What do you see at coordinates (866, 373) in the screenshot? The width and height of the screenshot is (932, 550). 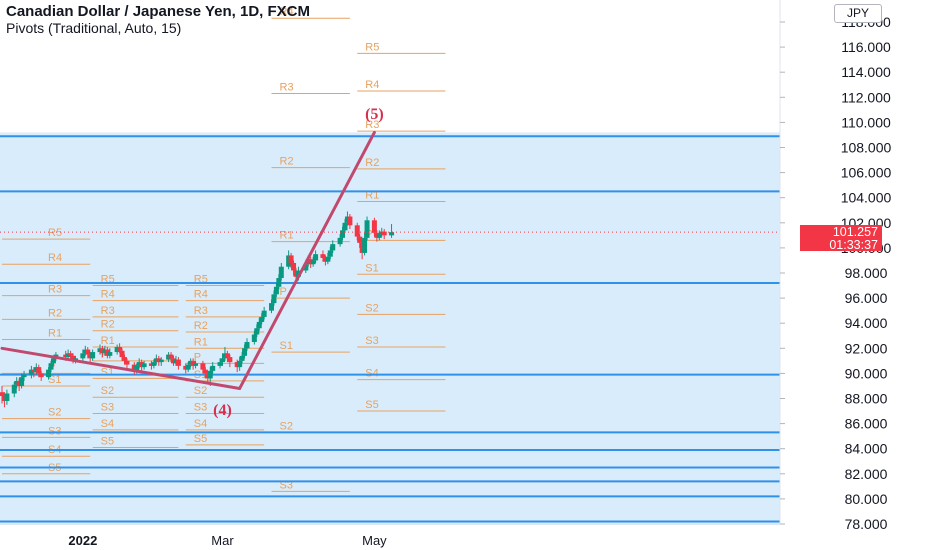 I see `y-tick-label: 90.000` at bounding box center [866, 373].